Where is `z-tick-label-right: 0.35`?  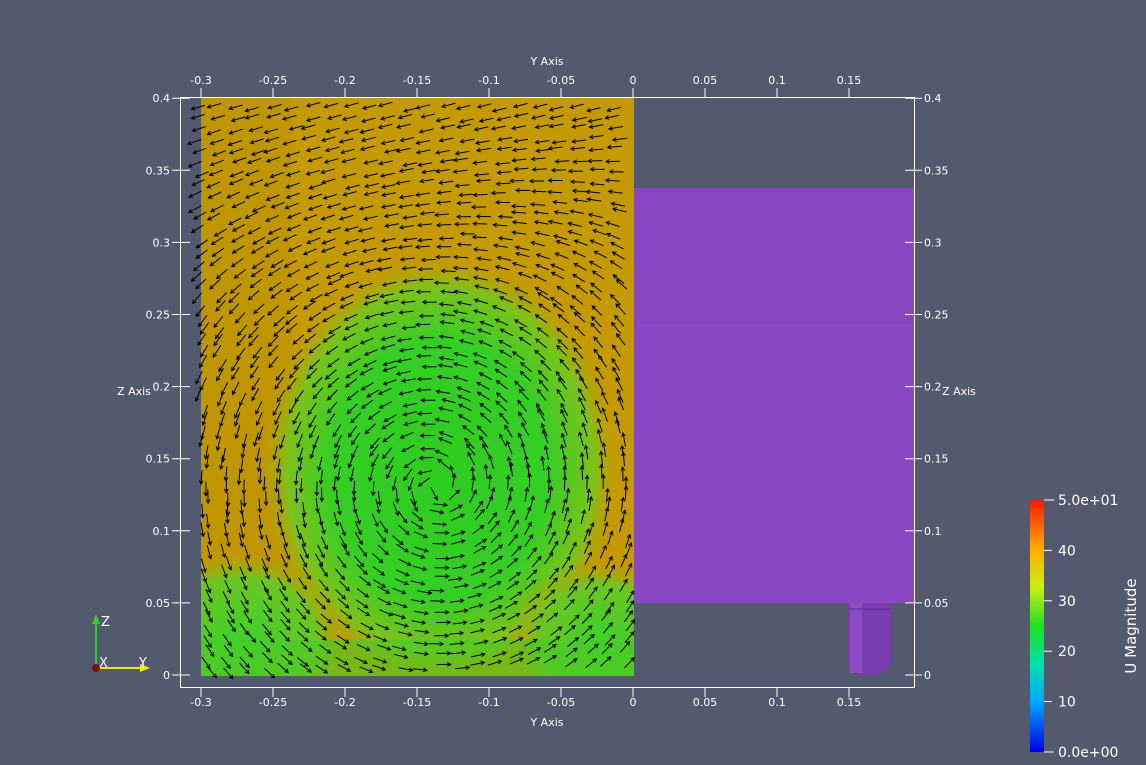
z-tick-label-right: 0.35 is located at coordinates (936, 170).